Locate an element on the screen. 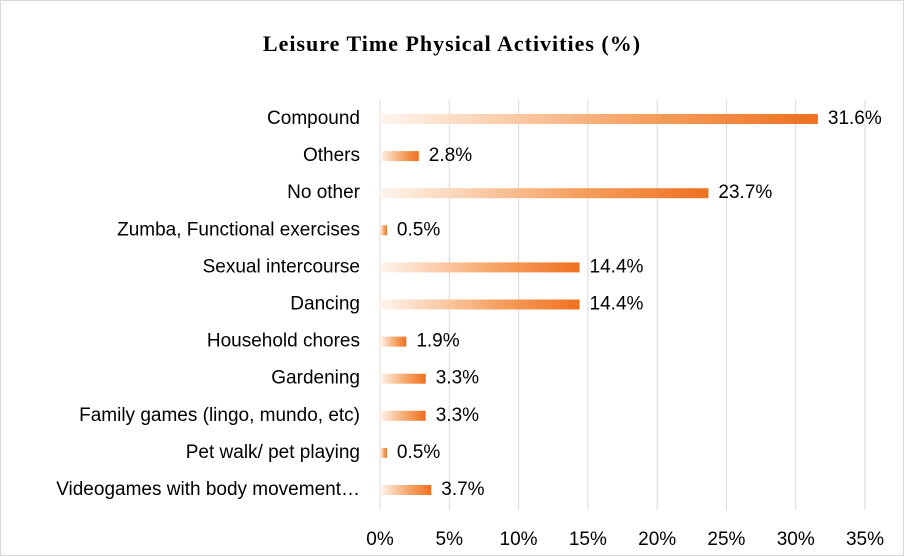  y-tick-label: Gardening is located at coordinates (315, 378).